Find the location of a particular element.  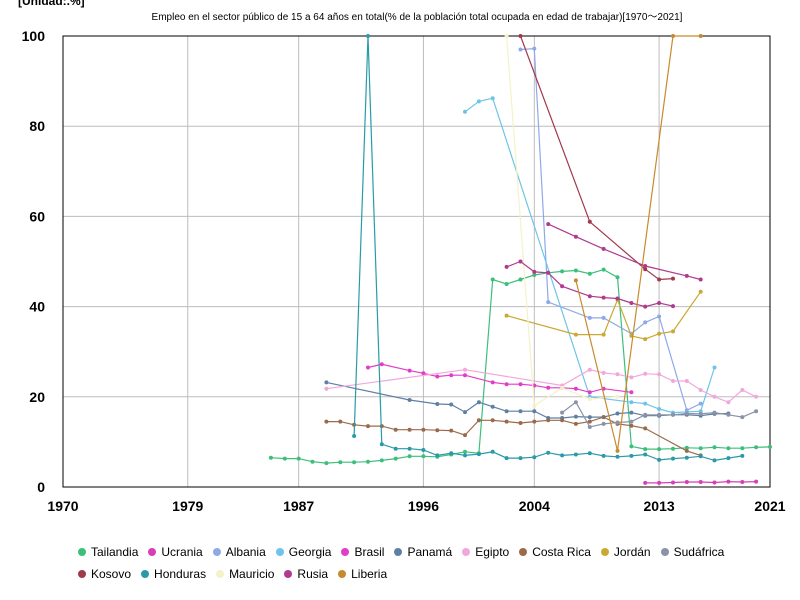

y-tick-label: 20 is located at coordinates (37, 397).